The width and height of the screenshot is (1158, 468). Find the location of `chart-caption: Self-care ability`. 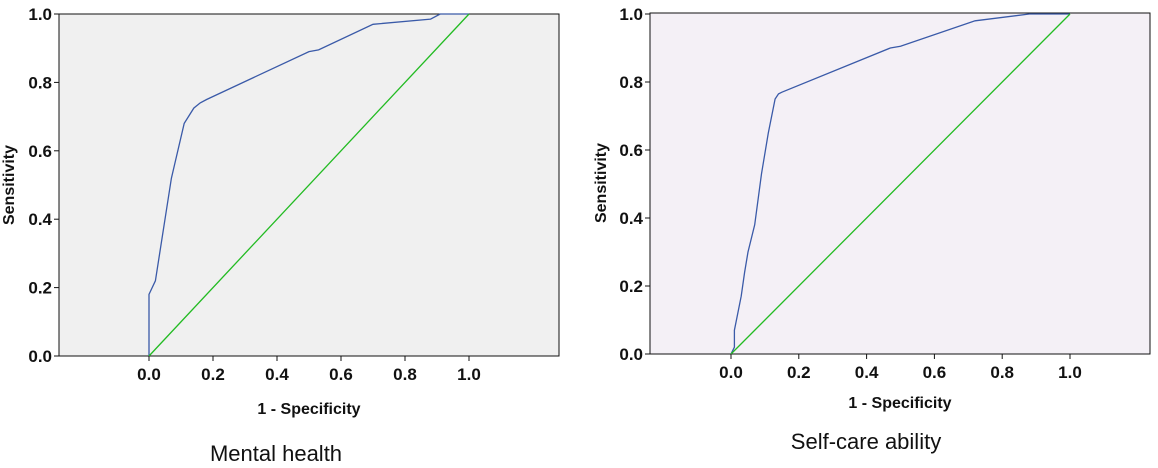

chart-caption: Self-care ability is located at coordinates (866, 441).